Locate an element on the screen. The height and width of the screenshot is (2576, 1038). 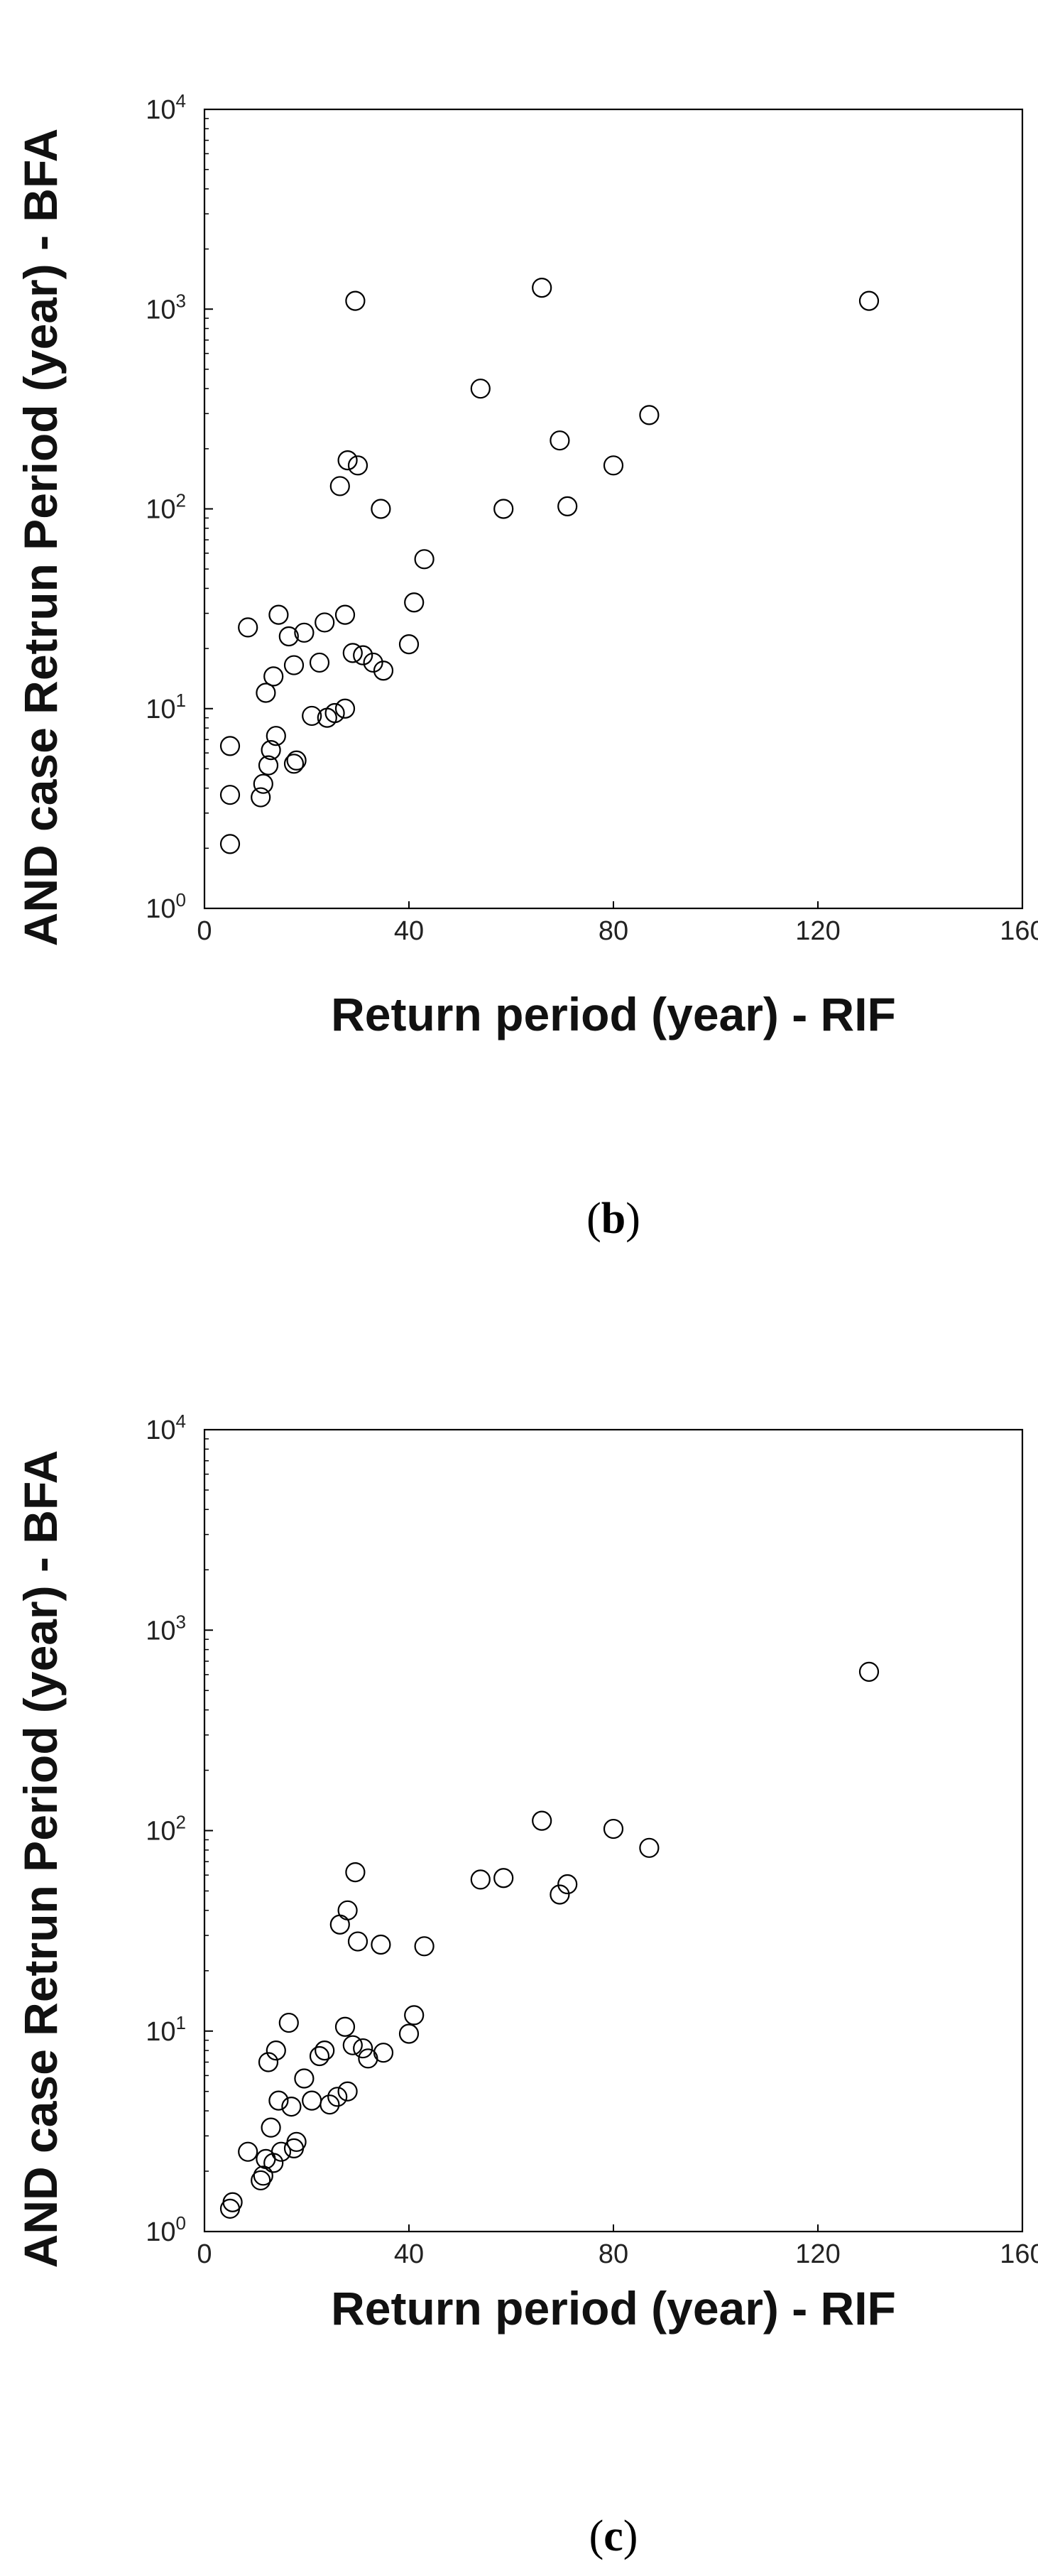
x-tick-label: 160 is located at coordinates (1019, 2254).